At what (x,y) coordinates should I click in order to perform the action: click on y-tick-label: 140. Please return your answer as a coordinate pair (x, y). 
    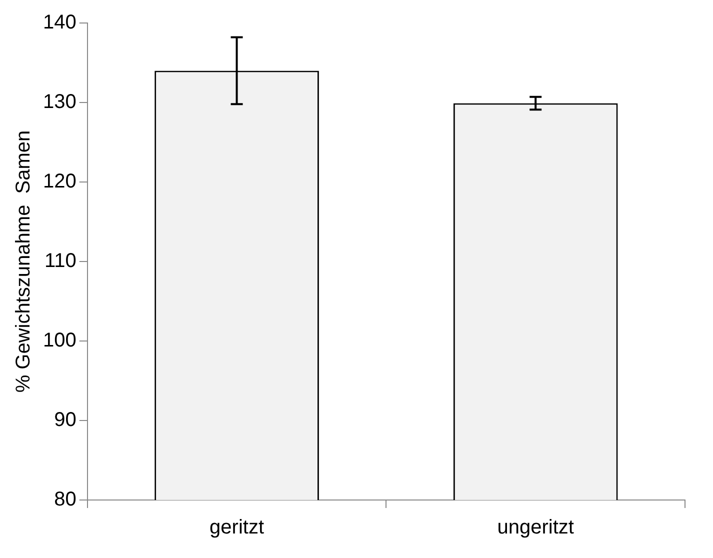
    Looking at the image, I should click on (59, 23).